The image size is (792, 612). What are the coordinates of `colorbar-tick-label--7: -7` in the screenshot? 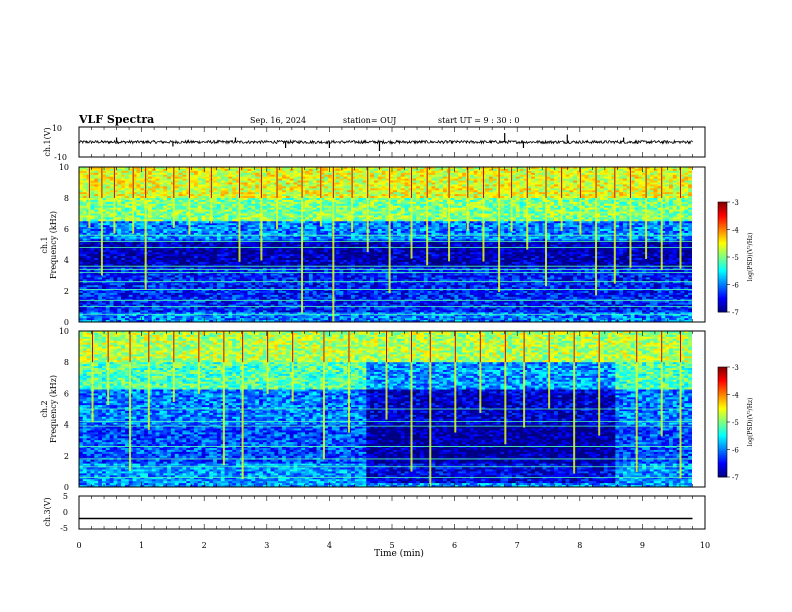 It's located at (735, 478).